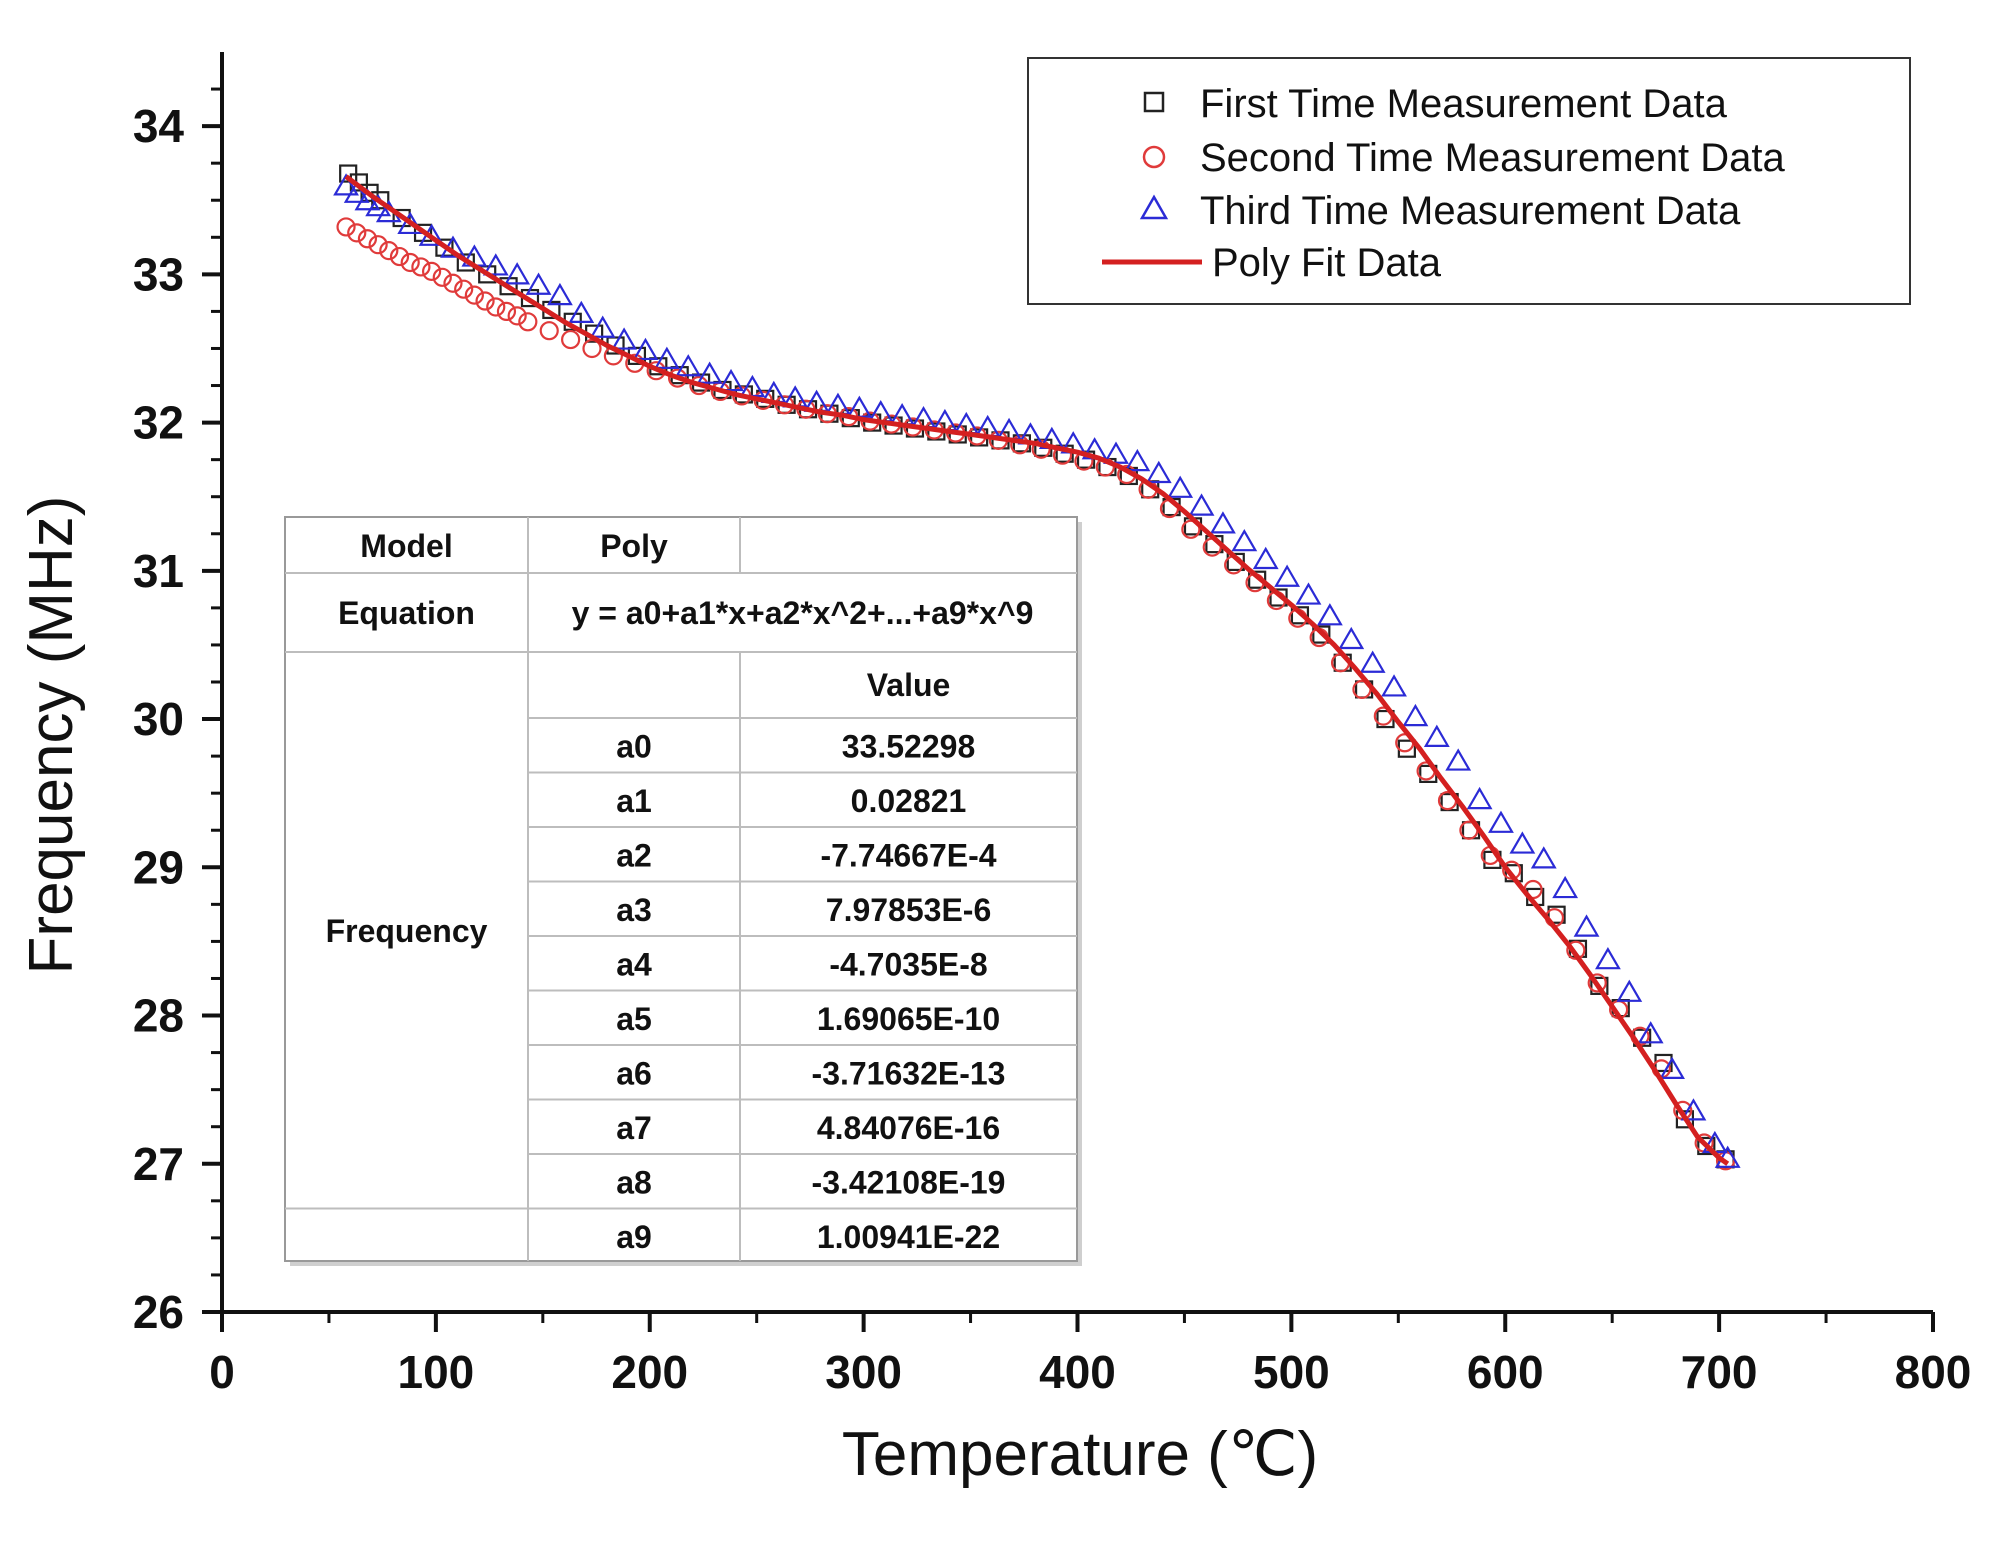  Describe the element at coordinates (649, 1372) in the screenshot. I see `x-tick-label: 200` at that location.